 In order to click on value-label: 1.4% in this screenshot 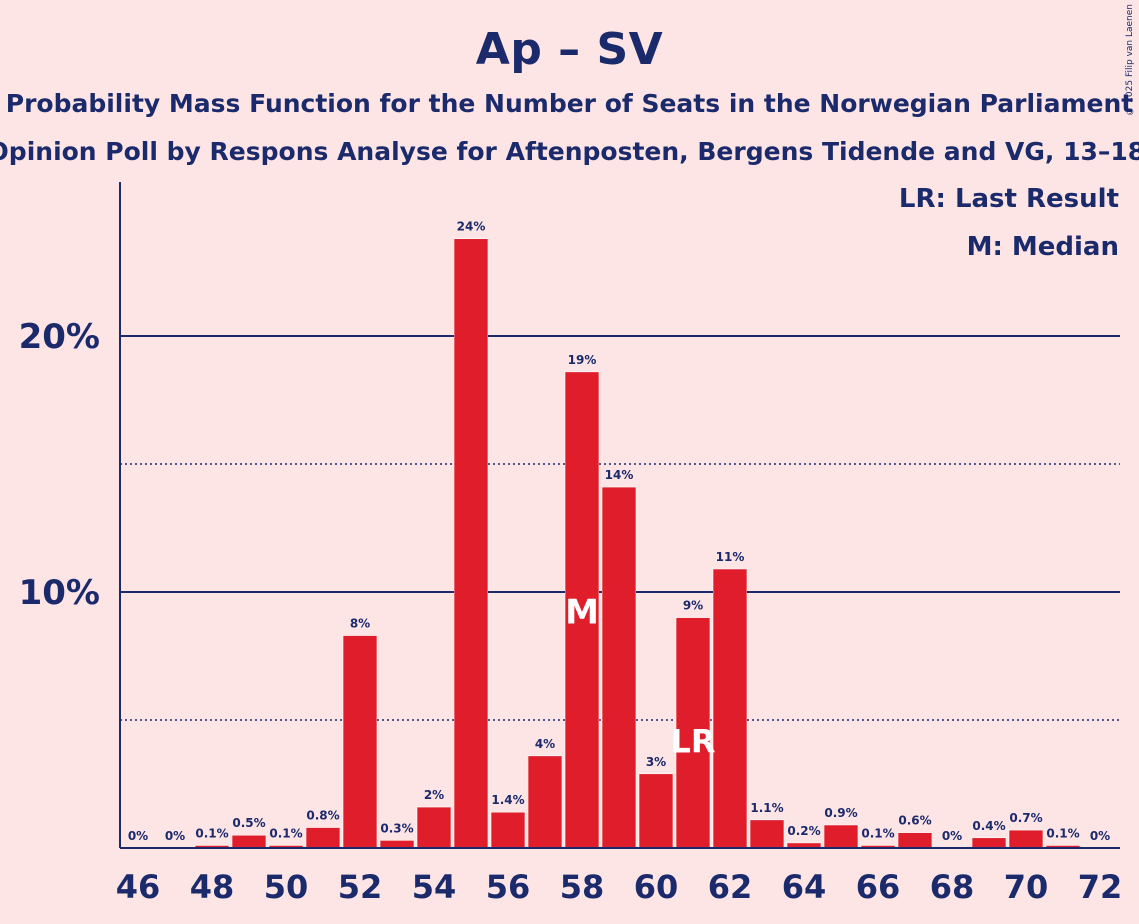, I will do `click(507, 800)`.